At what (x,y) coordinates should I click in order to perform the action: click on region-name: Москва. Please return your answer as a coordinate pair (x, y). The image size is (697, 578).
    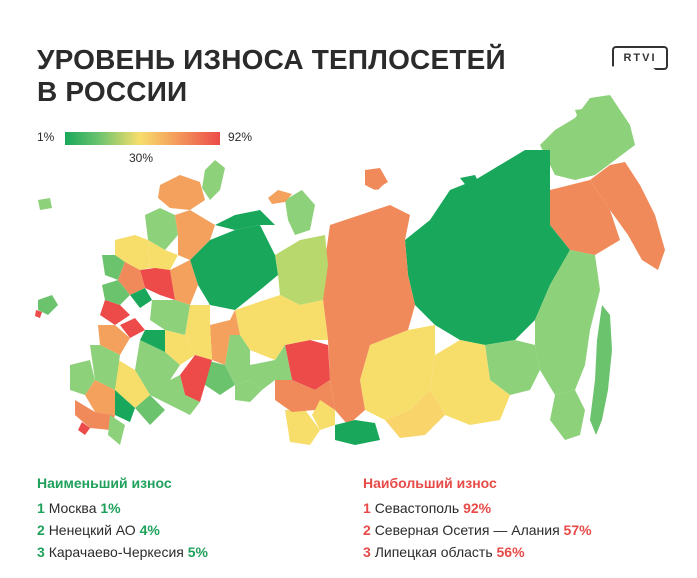
    Looking at the image, I should click on (72, 508).